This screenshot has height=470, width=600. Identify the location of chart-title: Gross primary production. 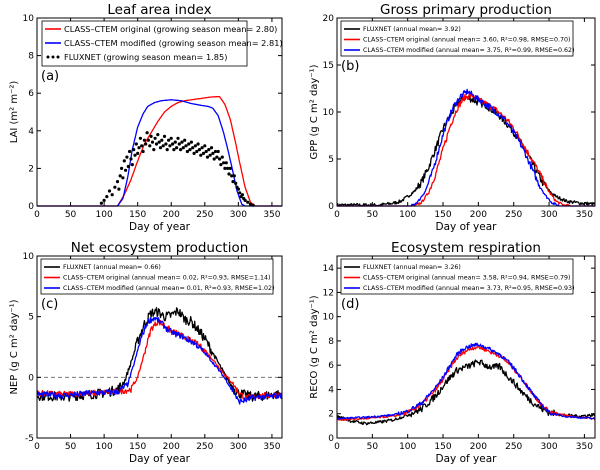
(466, 10).